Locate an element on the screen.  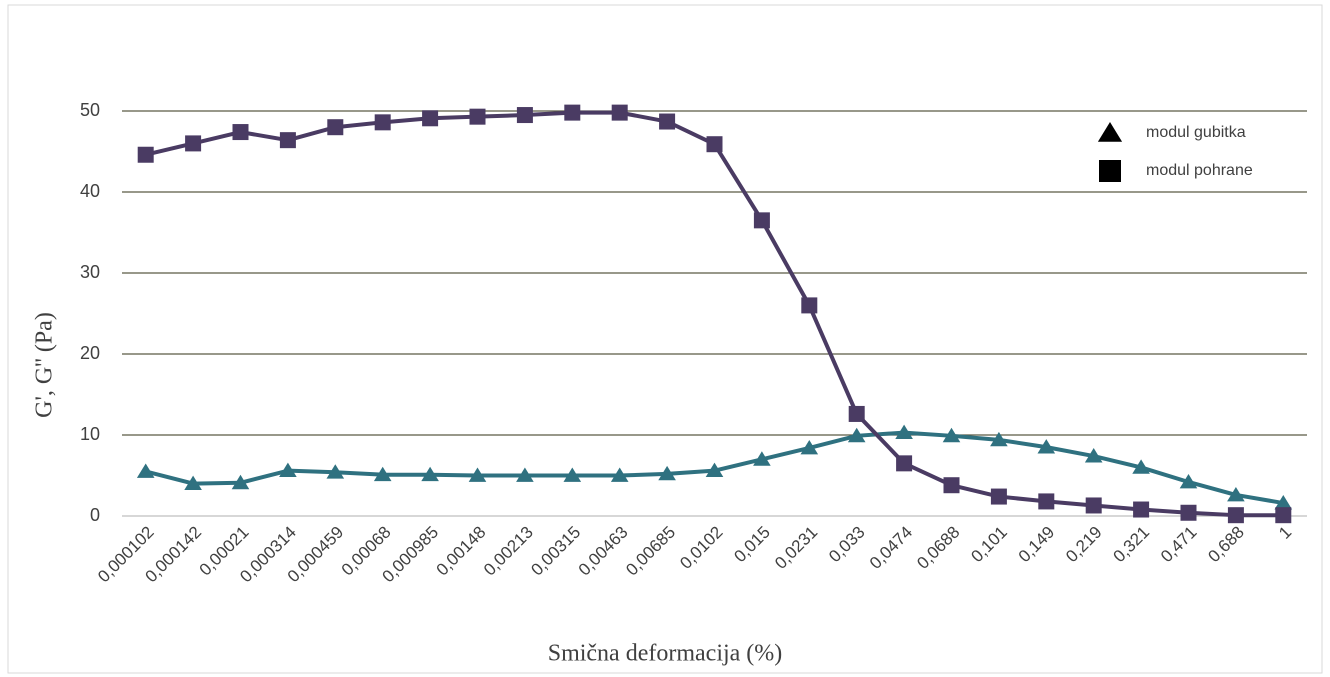
y-axis-label: G', G'' (Pa) is located at coordinates (45, 365).